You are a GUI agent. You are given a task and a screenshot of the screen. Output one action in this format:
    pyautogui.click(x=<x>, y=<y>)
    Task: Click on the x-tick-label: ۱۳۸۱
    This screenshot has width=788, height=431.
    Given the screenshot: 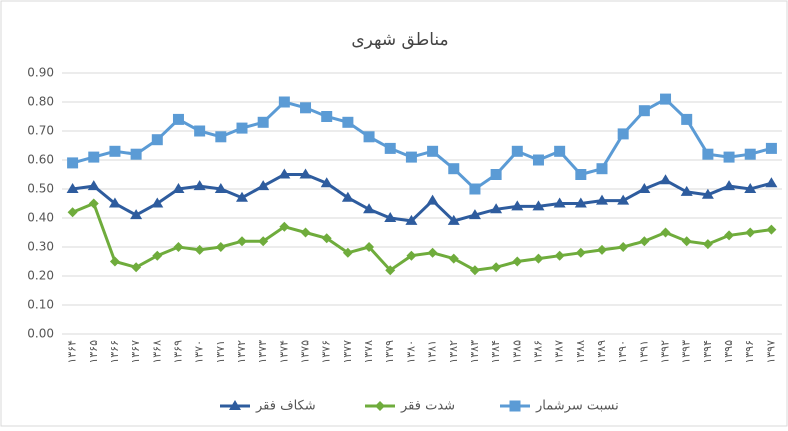 What is the action you would take?
    pyautogui.click(x=432, y=352)
    